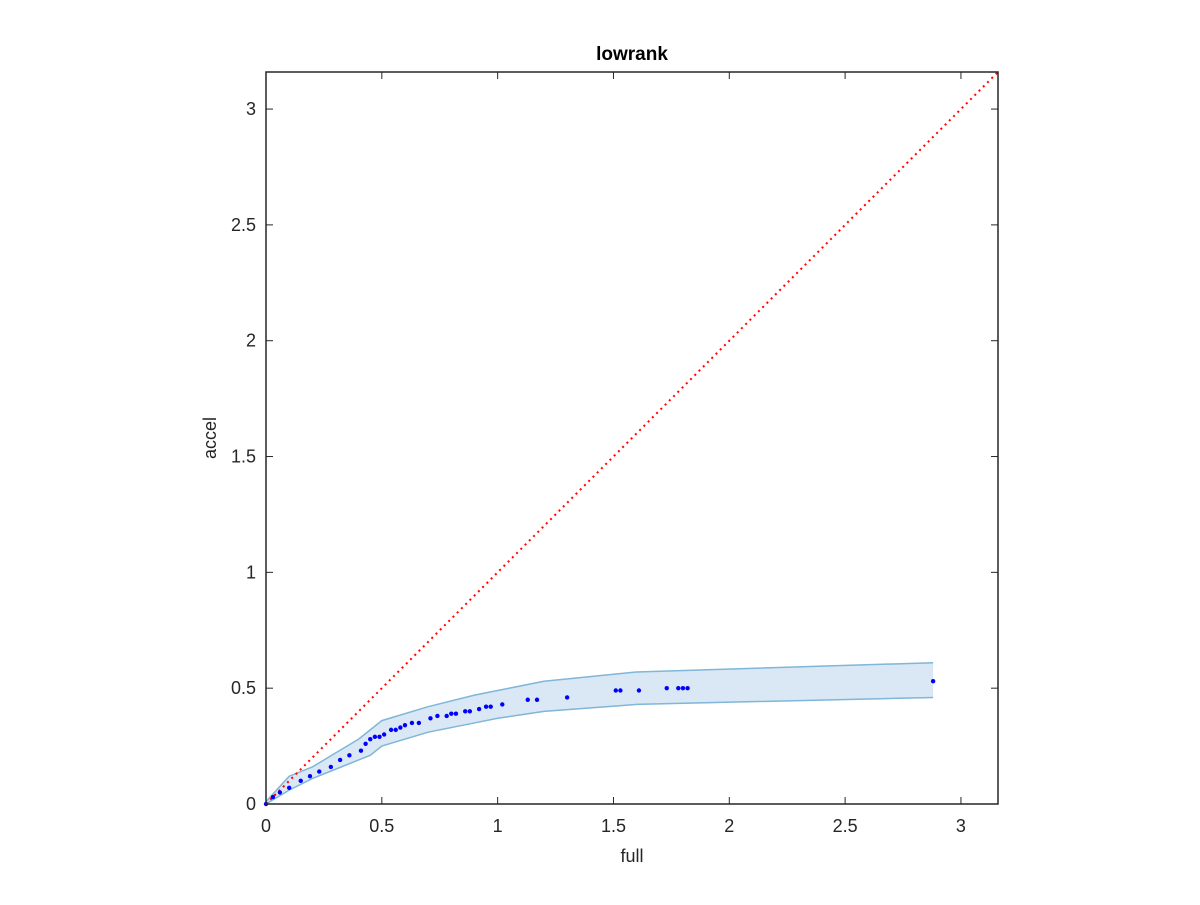 The image size is (1200, 905). What do you see at coordinates (845, 826) in the screenshot?
I see `x-tick-label: 2.5` at bounding box center [845, 826].